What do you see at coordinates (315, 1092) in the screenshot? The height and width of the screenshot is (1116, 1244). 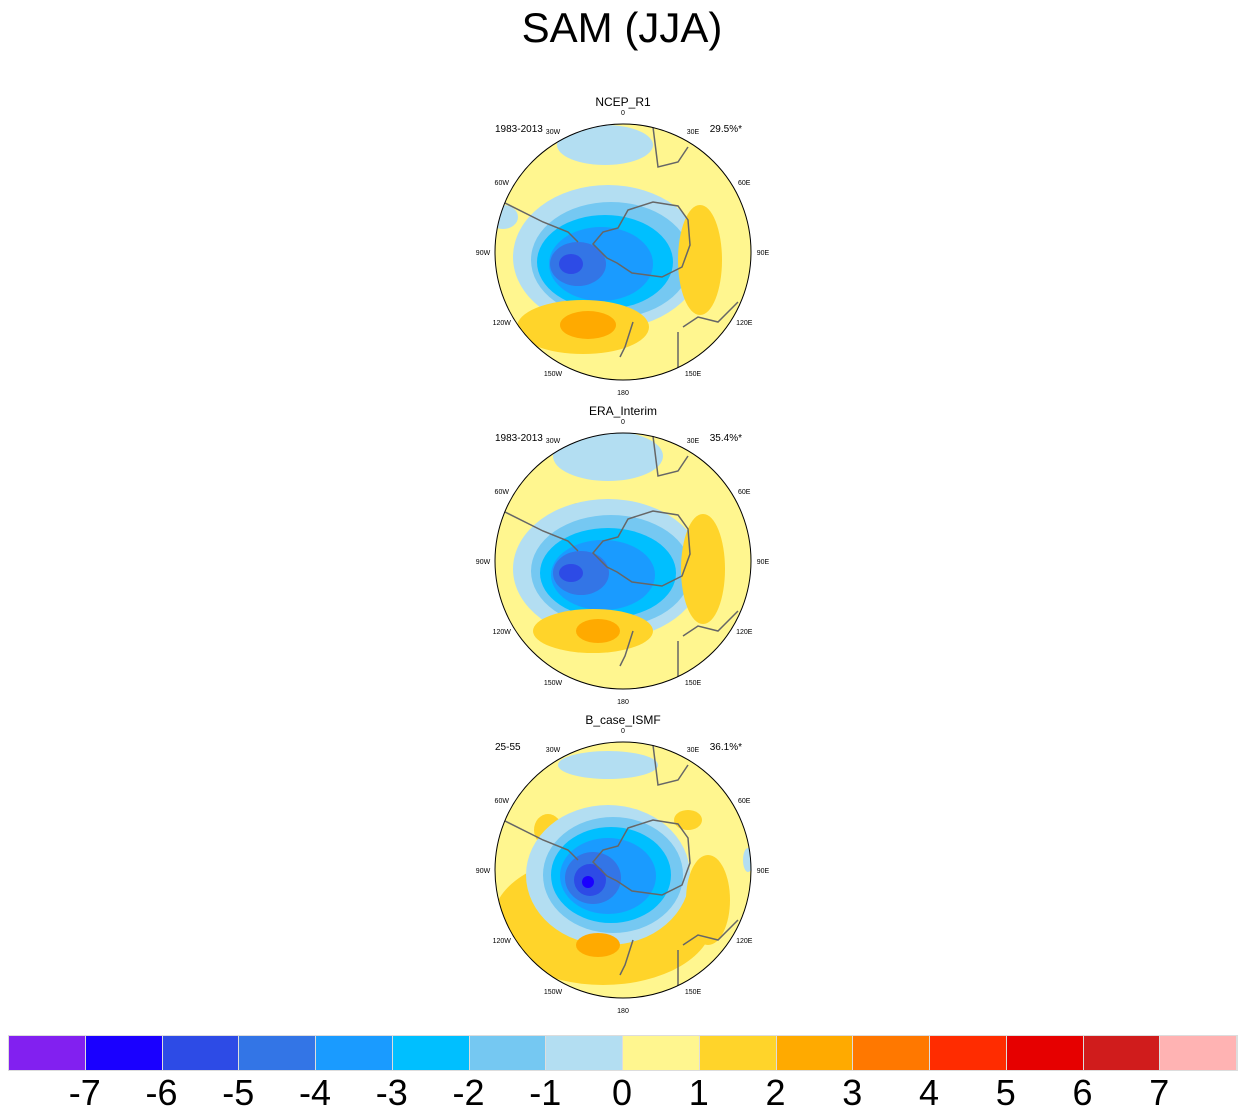 I see `colorbar-tick-label: -4` at bounding box center [315, 1092].